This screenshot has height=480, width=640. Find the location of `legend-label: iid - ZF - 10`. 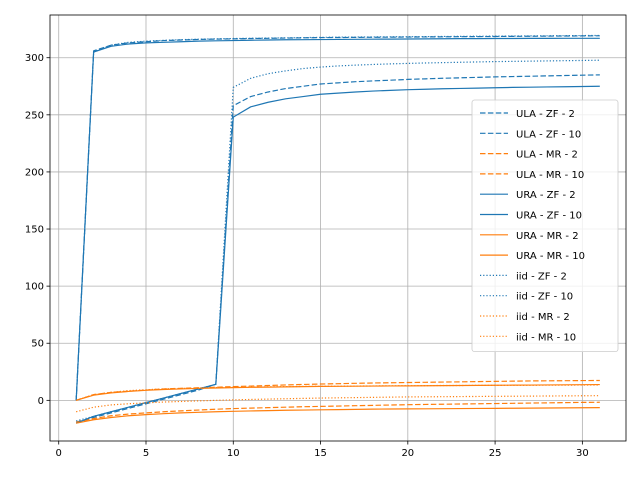

legend-label: iid - ZF - 10 is located at coordinates (544, 297).